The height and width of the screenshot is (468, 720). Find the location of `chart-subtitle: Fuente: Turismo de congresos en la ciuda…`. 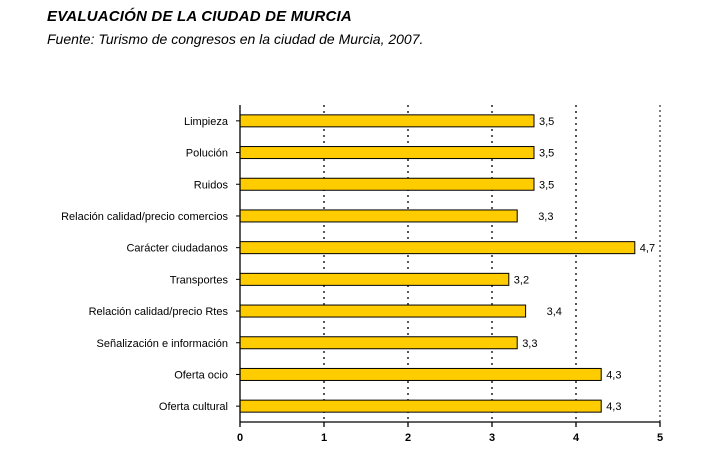

chart-subtitle: Fuente: Turismo de congresos en la ciuda… is located at coordinates (235, 39).